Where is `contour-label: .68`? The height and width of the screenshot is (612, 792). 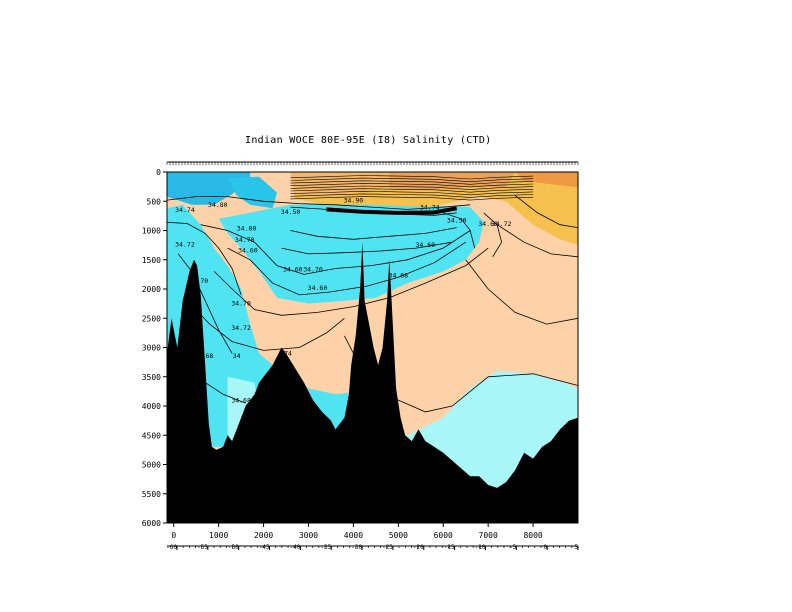 contour-label: .68 is located at coordinates (208, 356).